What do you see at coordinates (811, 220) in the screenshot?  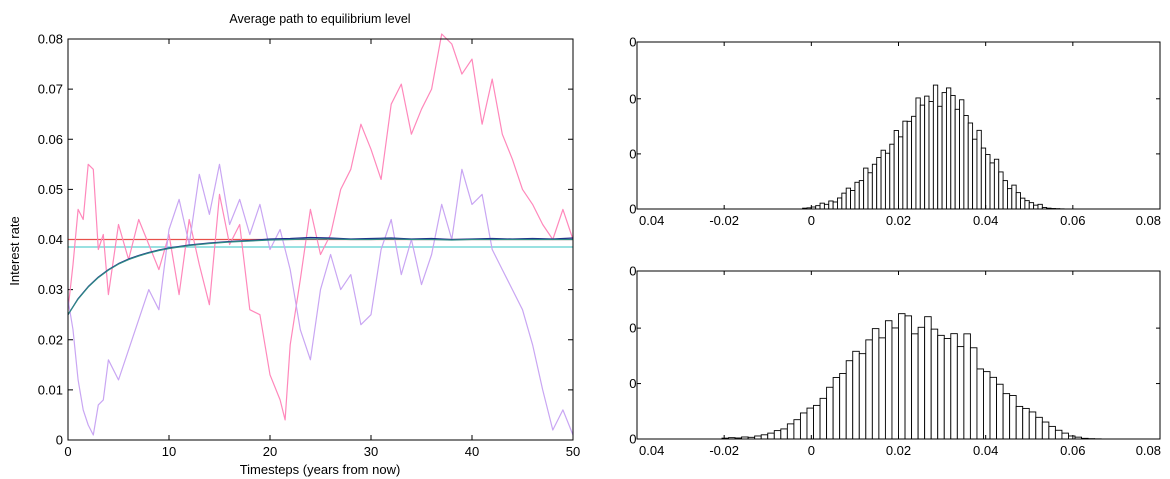 I see `x-tick-label: 0` at bounding box center [811, 220].